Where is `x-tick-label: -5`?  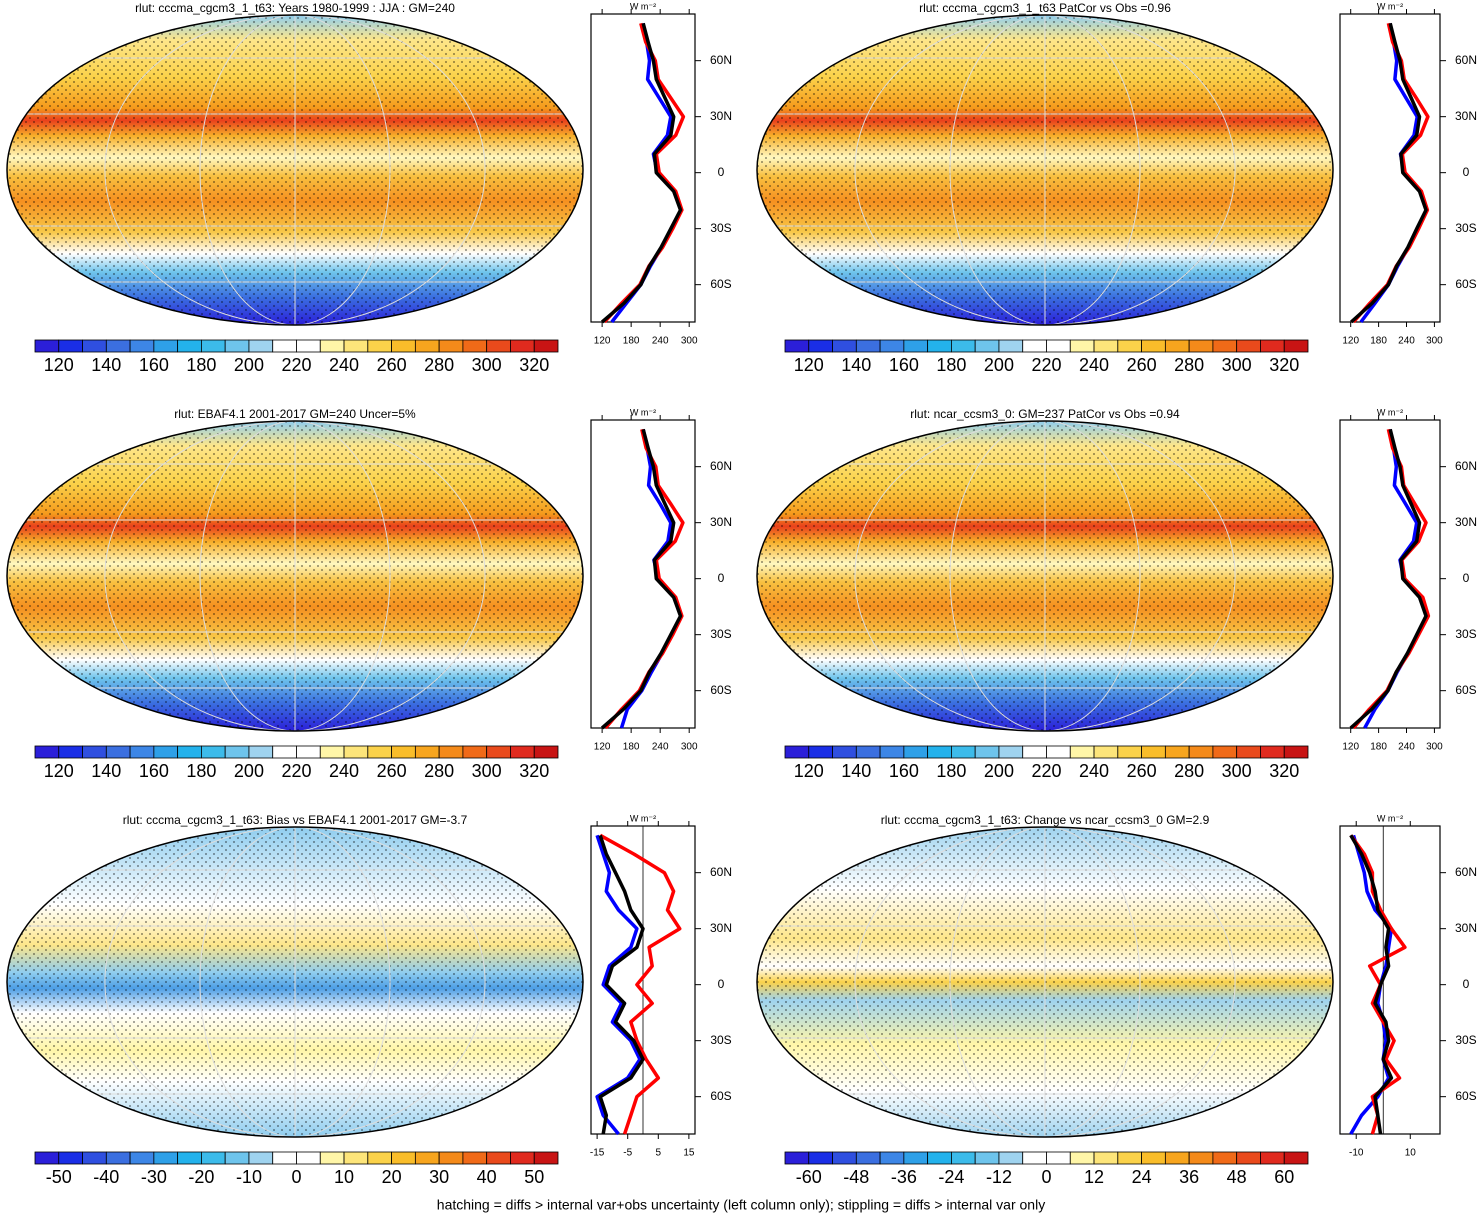 x-tick-label: -5 is located at coordinates (627, 1153).